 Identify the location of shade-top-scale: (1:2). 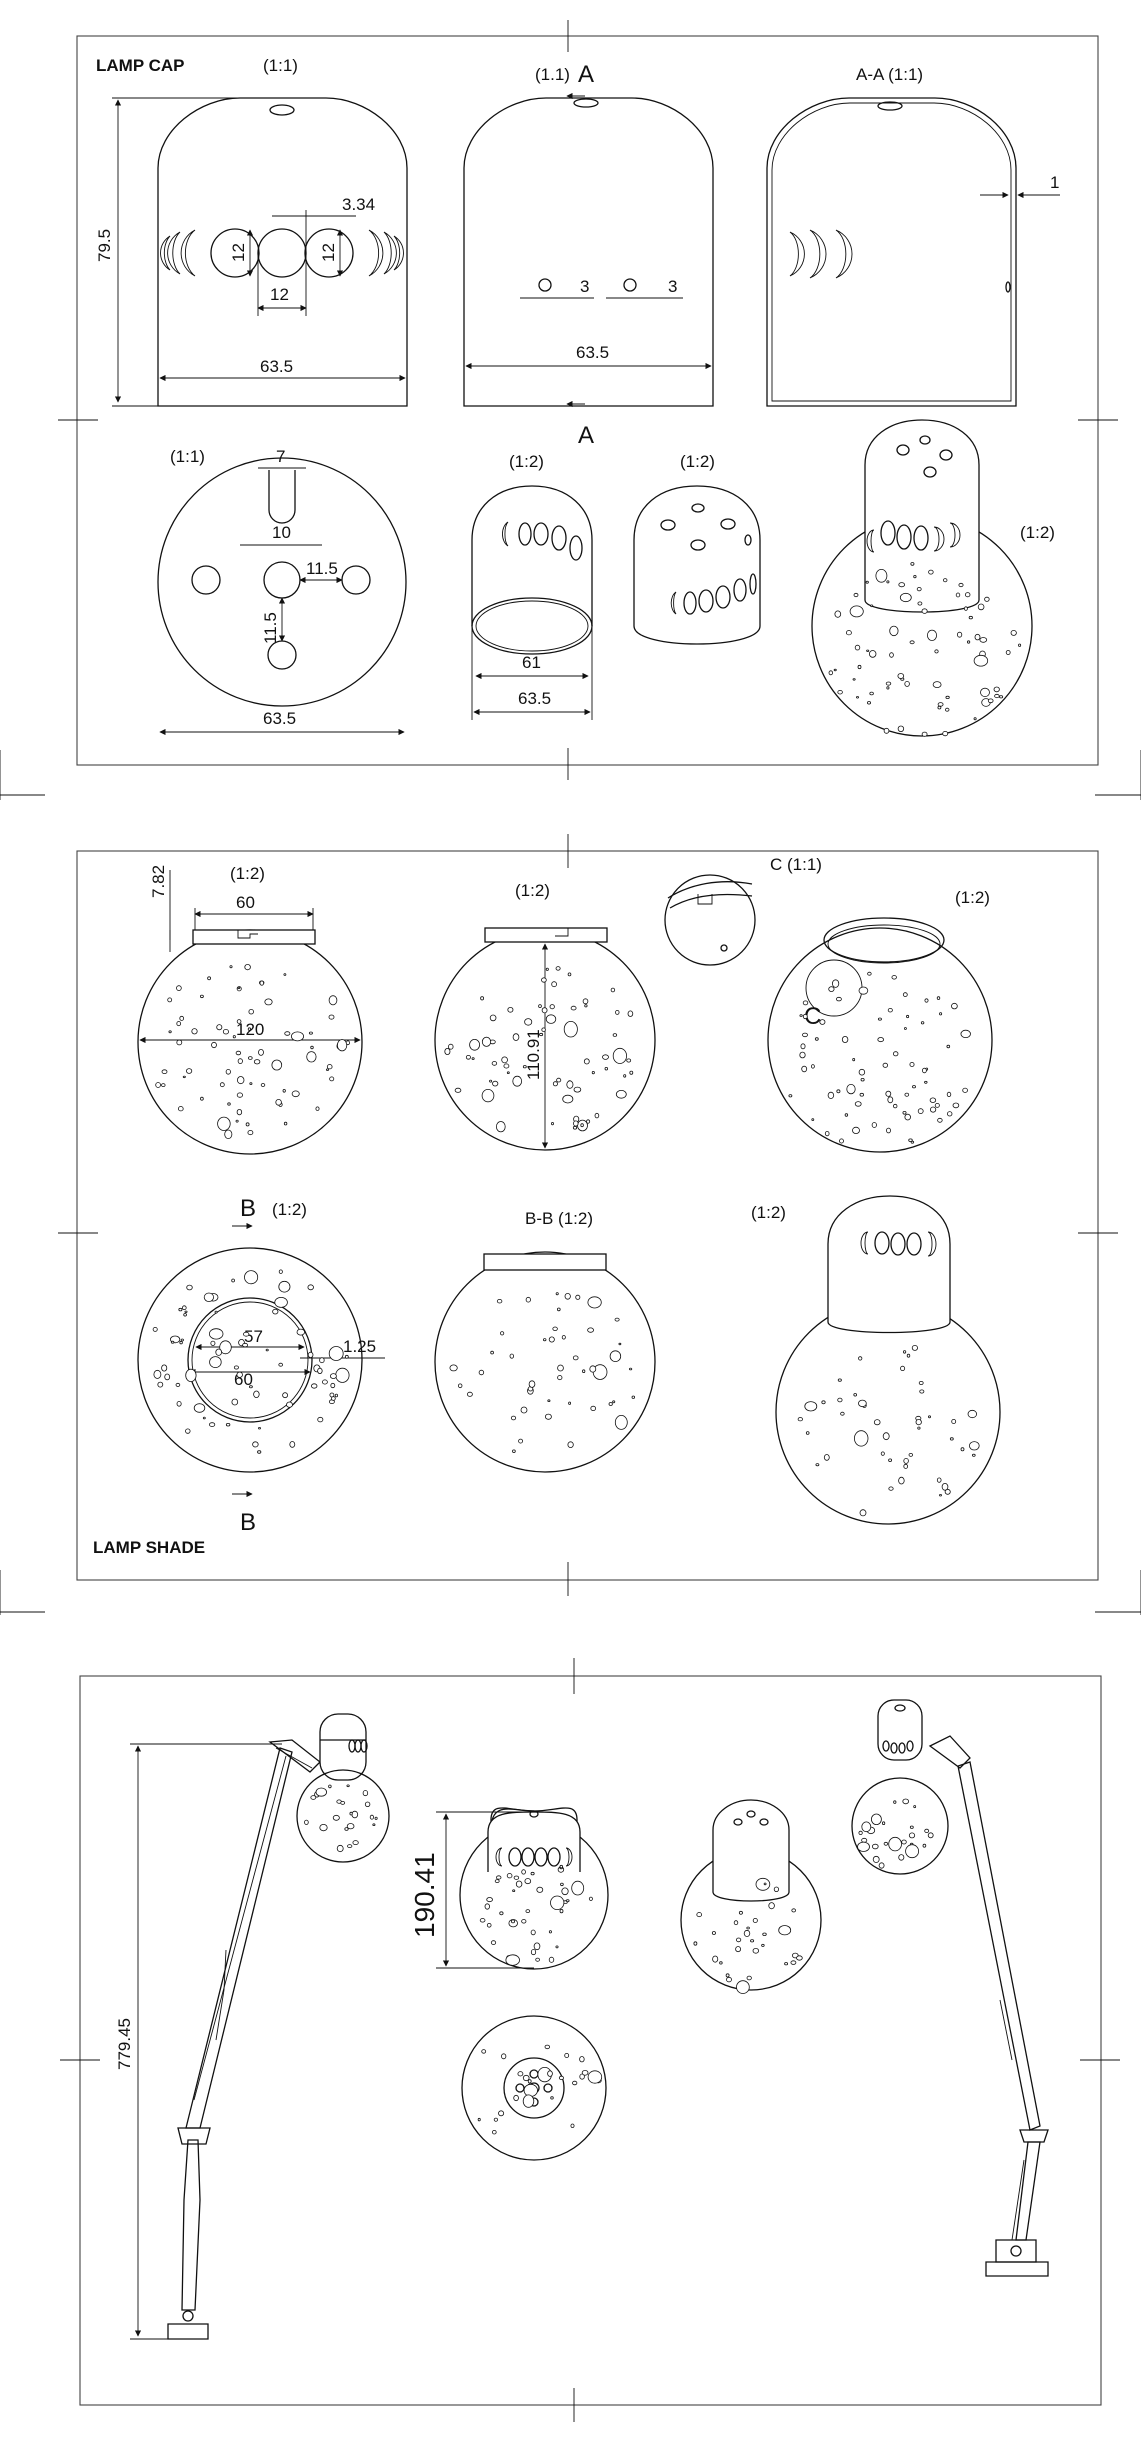
(289, 1209).